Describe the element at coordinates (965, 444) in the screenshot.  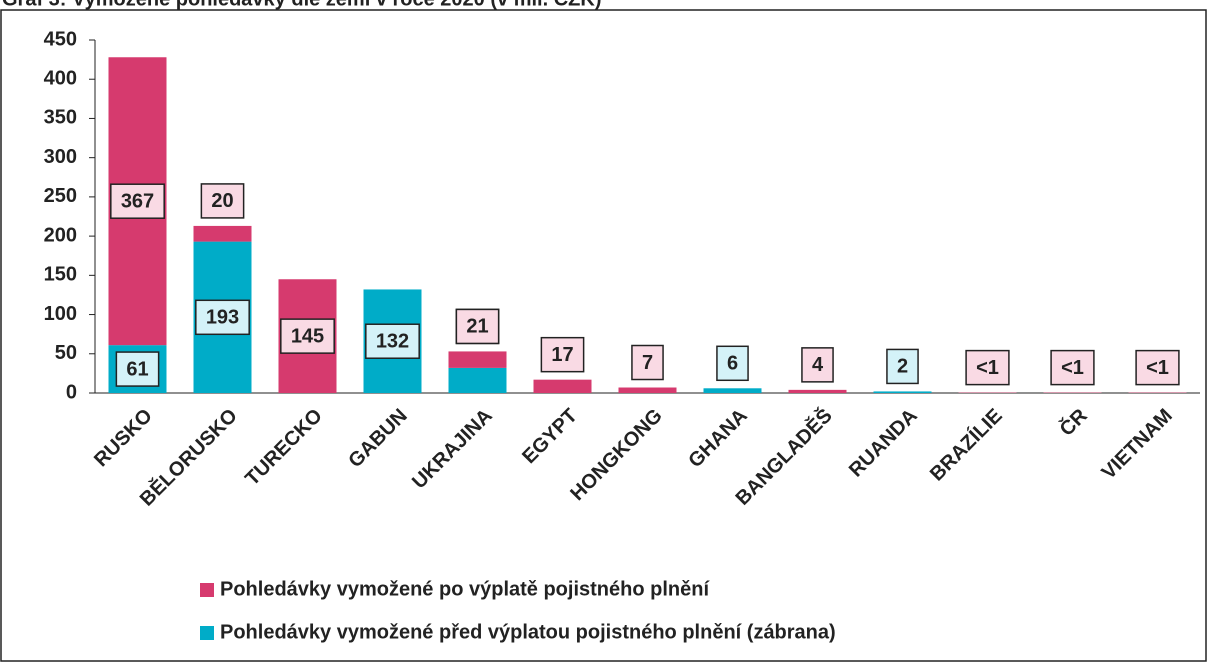
I see `x-tick-label: BRAZÍLIE` at that location.